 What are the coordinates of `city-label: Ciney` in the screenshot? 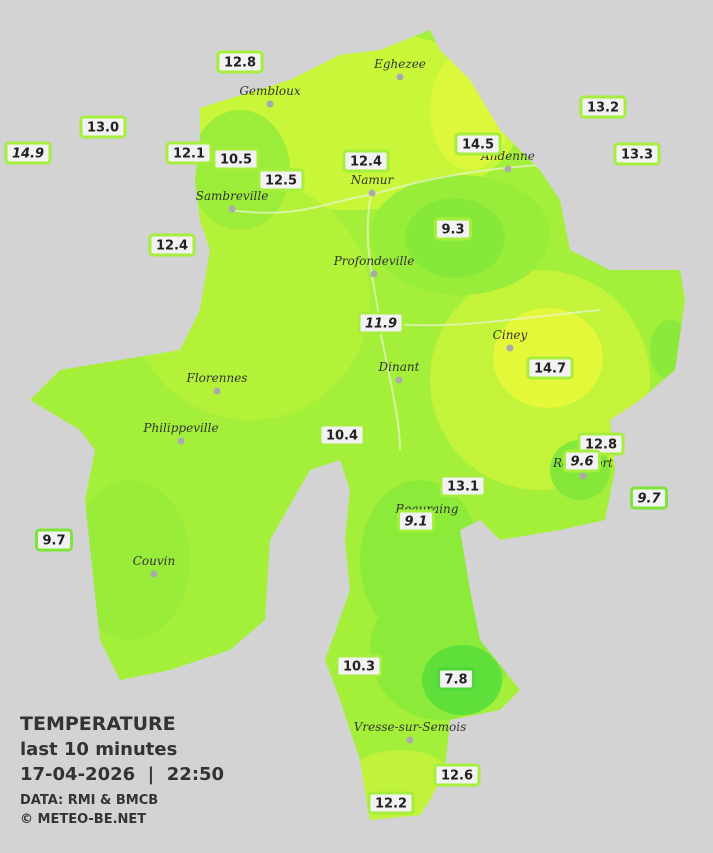 It's located at (510, 335).